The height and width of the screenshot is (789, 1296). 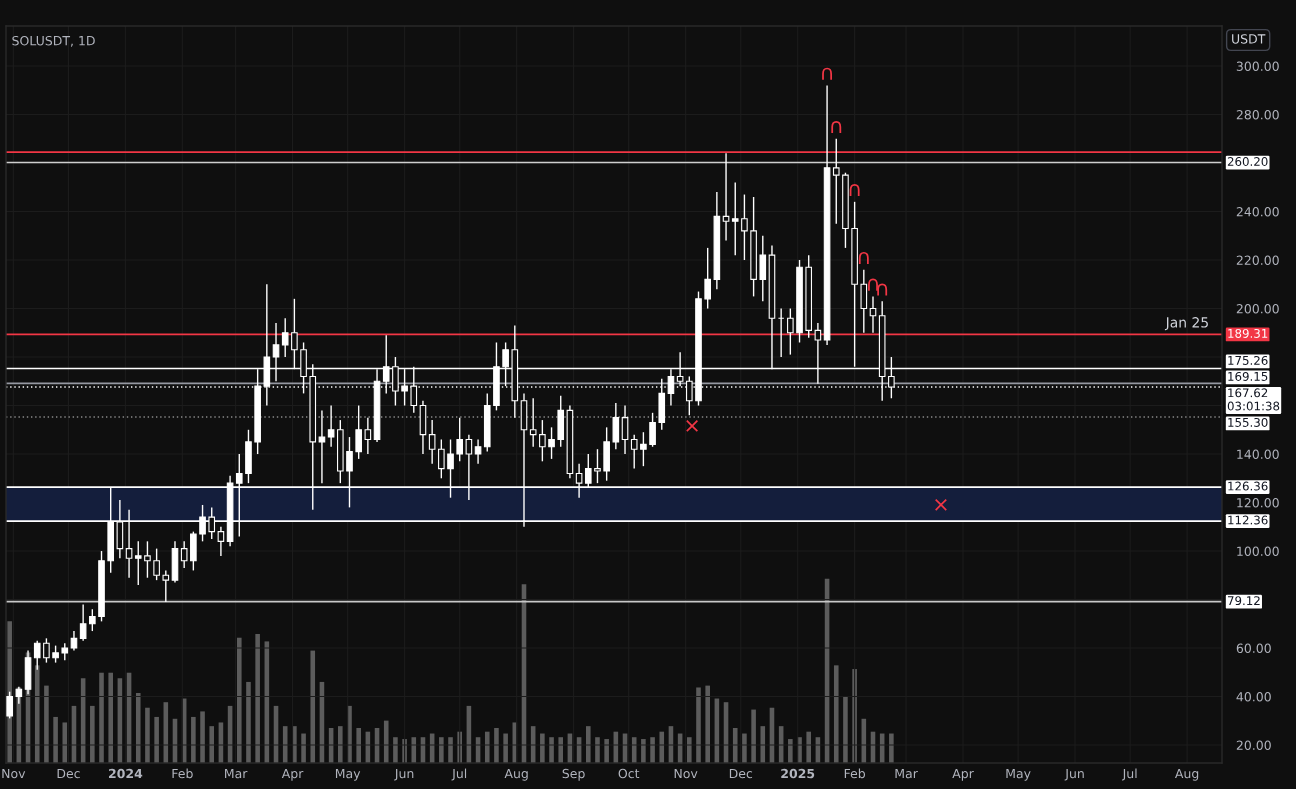 I want to click on ref-line-label: 175.26, so click(x=1248, y=360).